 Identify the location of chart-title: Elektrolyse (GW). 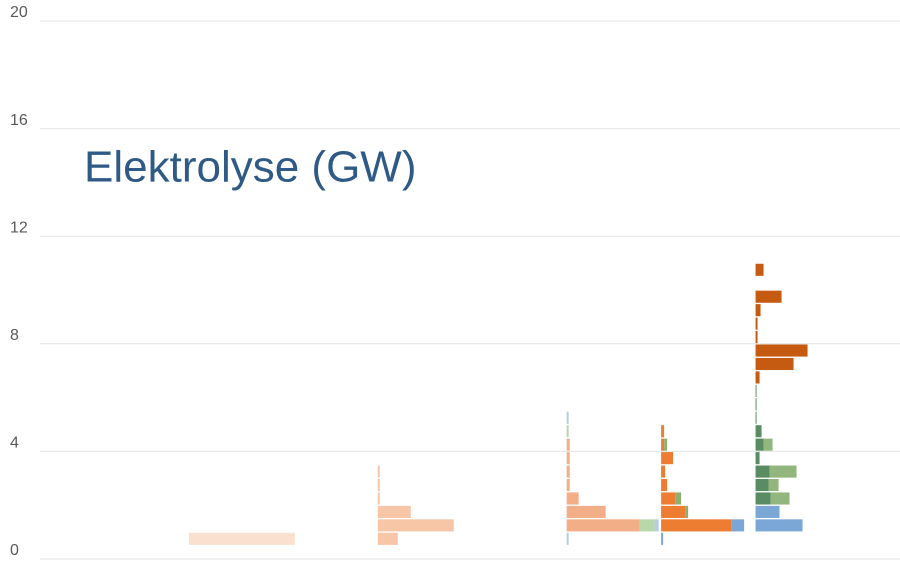
(250, 167).